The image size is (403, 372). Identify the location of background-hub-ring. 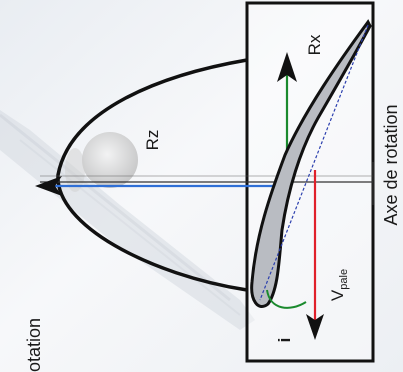
(75, 170).